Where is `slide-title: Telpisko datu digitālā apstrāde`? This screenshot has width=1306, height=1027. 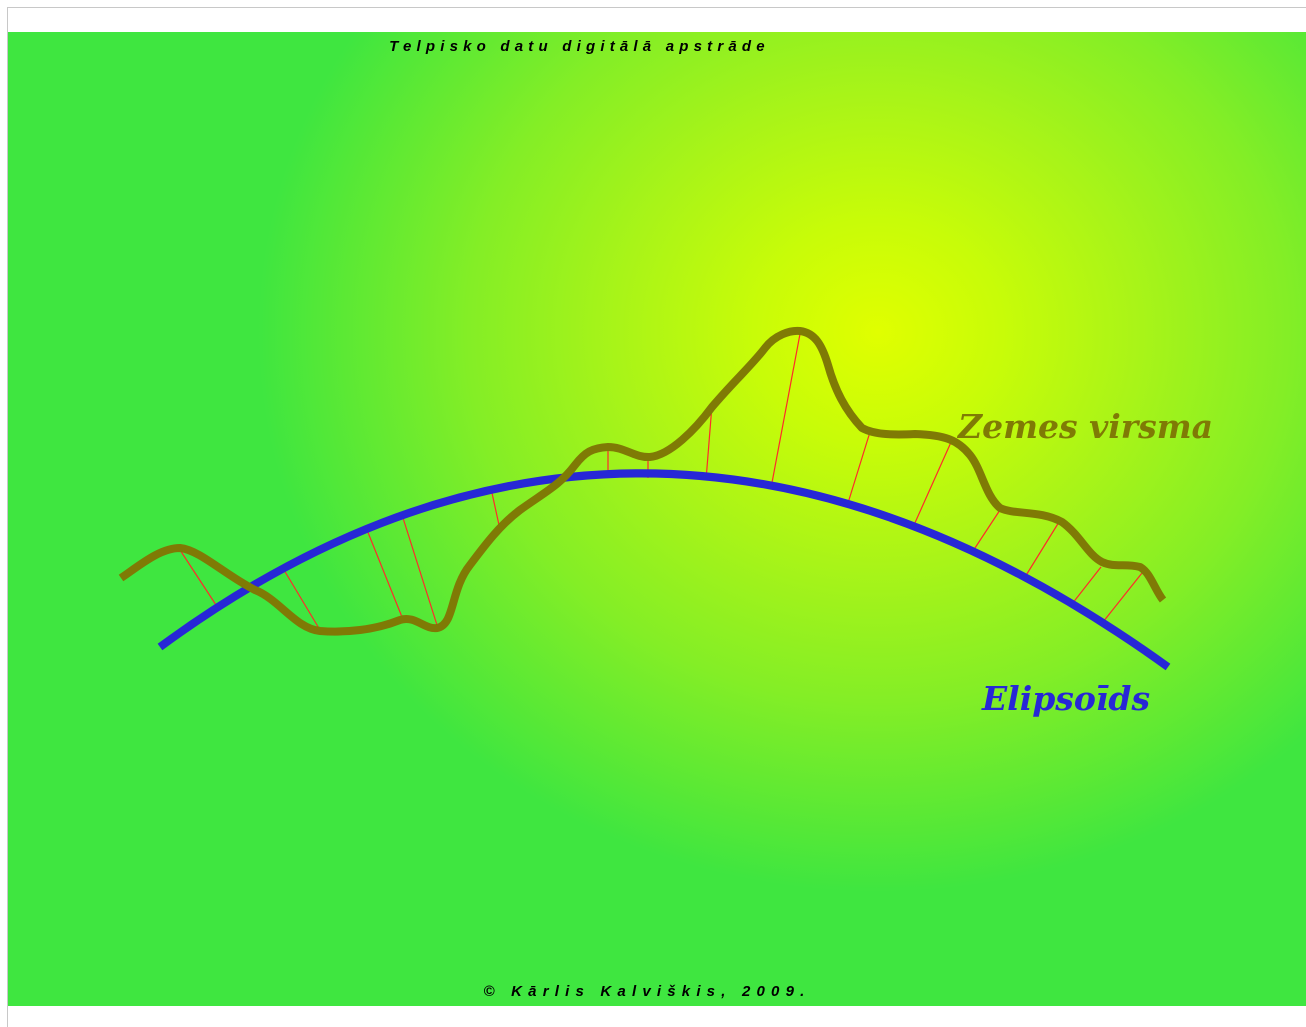
slide-title: Telpisko datu digitālā apstrāde is located at coordinates (579, 46).